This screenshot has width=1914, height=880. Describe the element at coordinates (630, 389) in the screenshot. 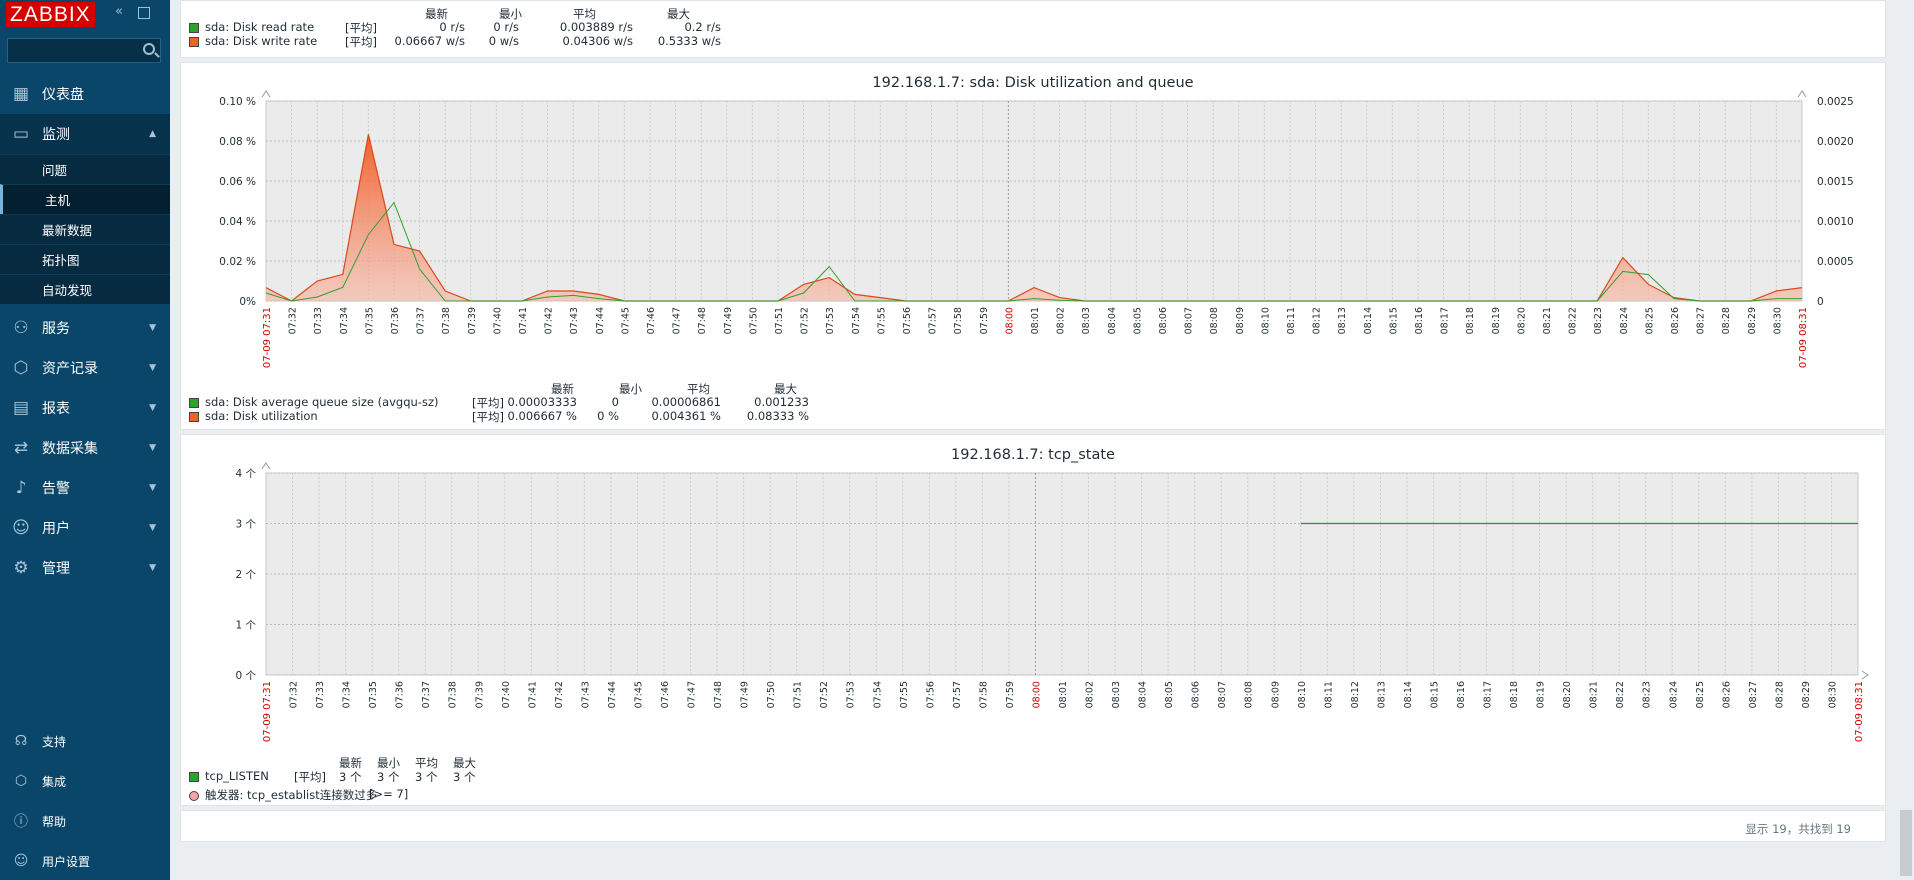

I see `legend-header-min: 最小` at that location.